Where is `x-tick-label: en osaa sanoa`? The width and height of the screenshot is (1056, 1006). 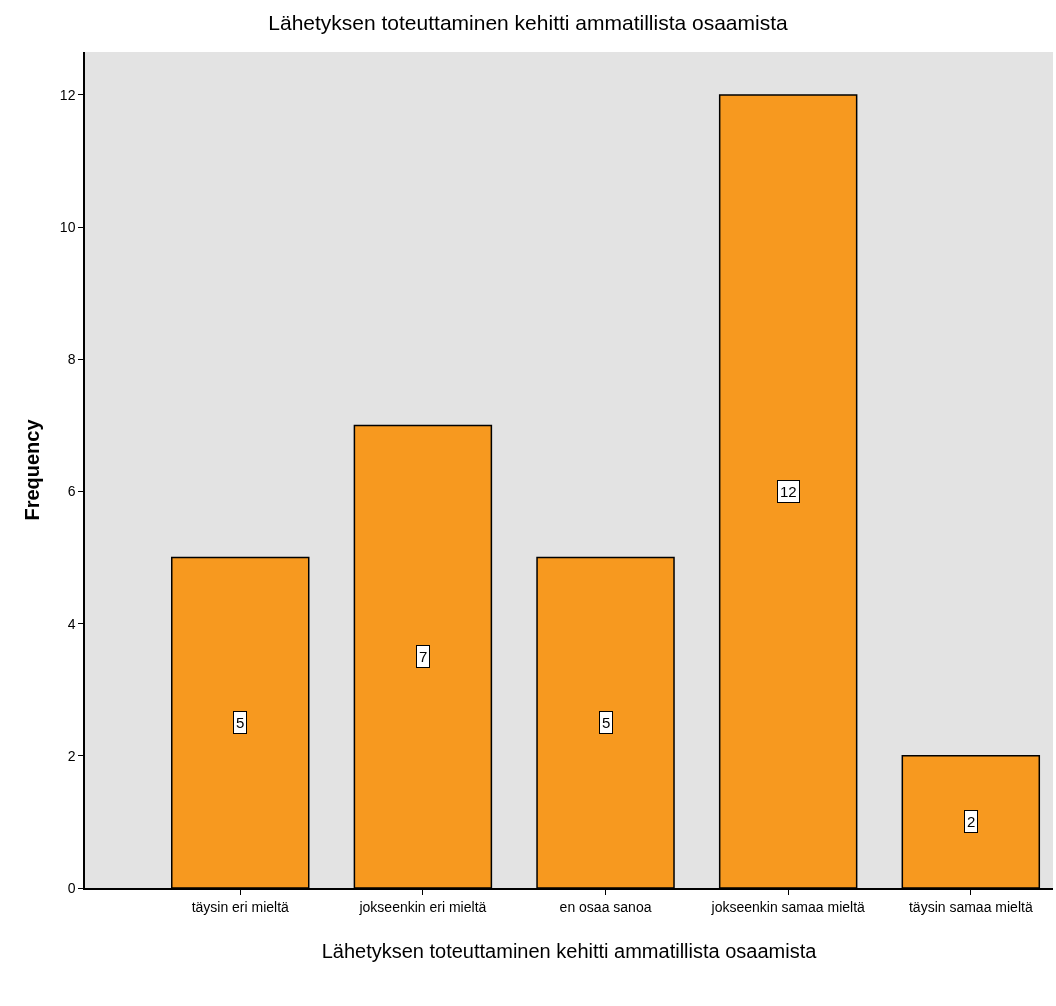 x-tick-label: en osaa sanoa is located at coordinates (605, 906).